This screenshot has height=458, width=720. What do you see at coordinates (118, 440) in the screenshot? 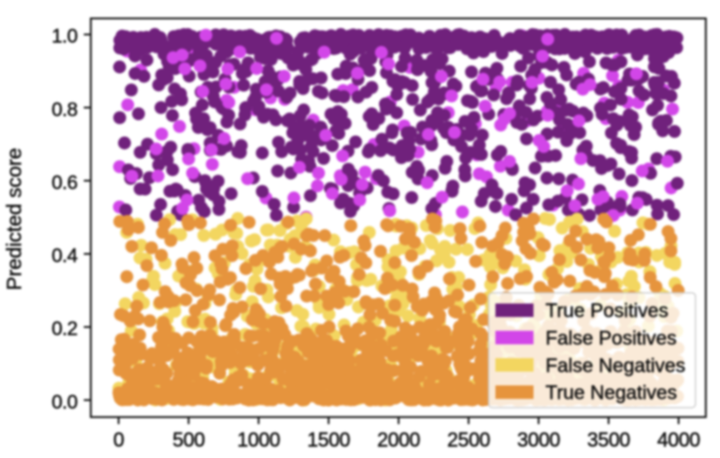
I see `svg-text: 0` at bounding box center [118, 440].